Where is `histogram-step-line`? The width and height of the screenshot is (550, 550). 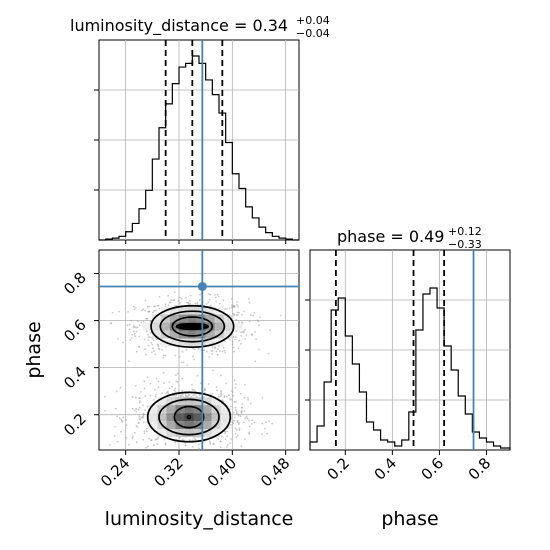 histogram-step-line is located at coordinates (199, 148).